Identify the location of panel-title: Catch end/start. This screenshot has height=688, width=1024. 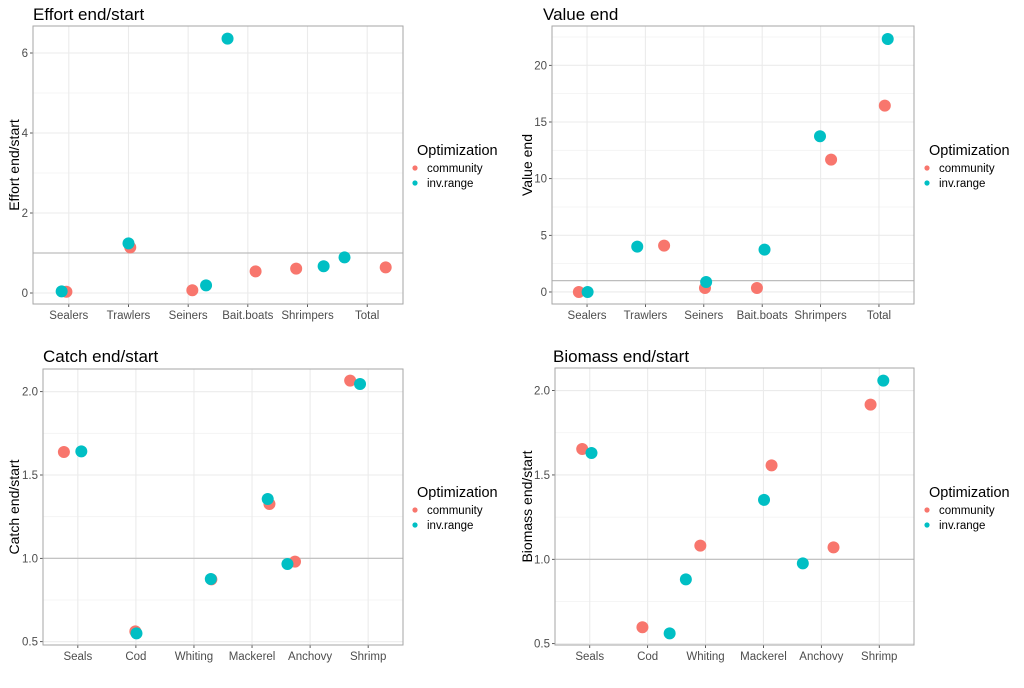
(101, 356).